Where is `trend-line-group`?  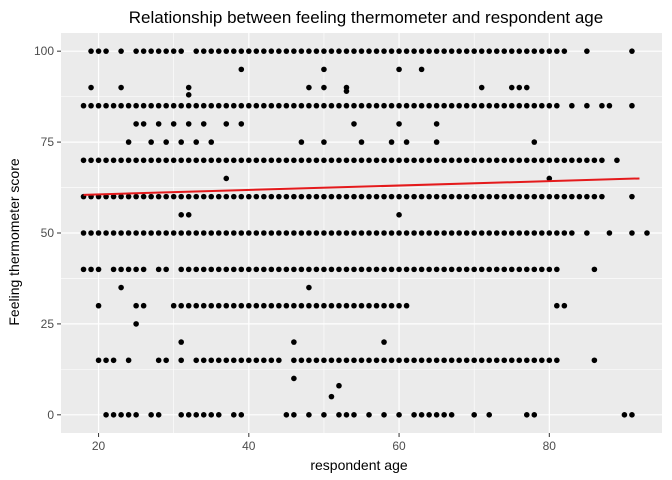
trend-line-group is located at coordinates (361, 186).